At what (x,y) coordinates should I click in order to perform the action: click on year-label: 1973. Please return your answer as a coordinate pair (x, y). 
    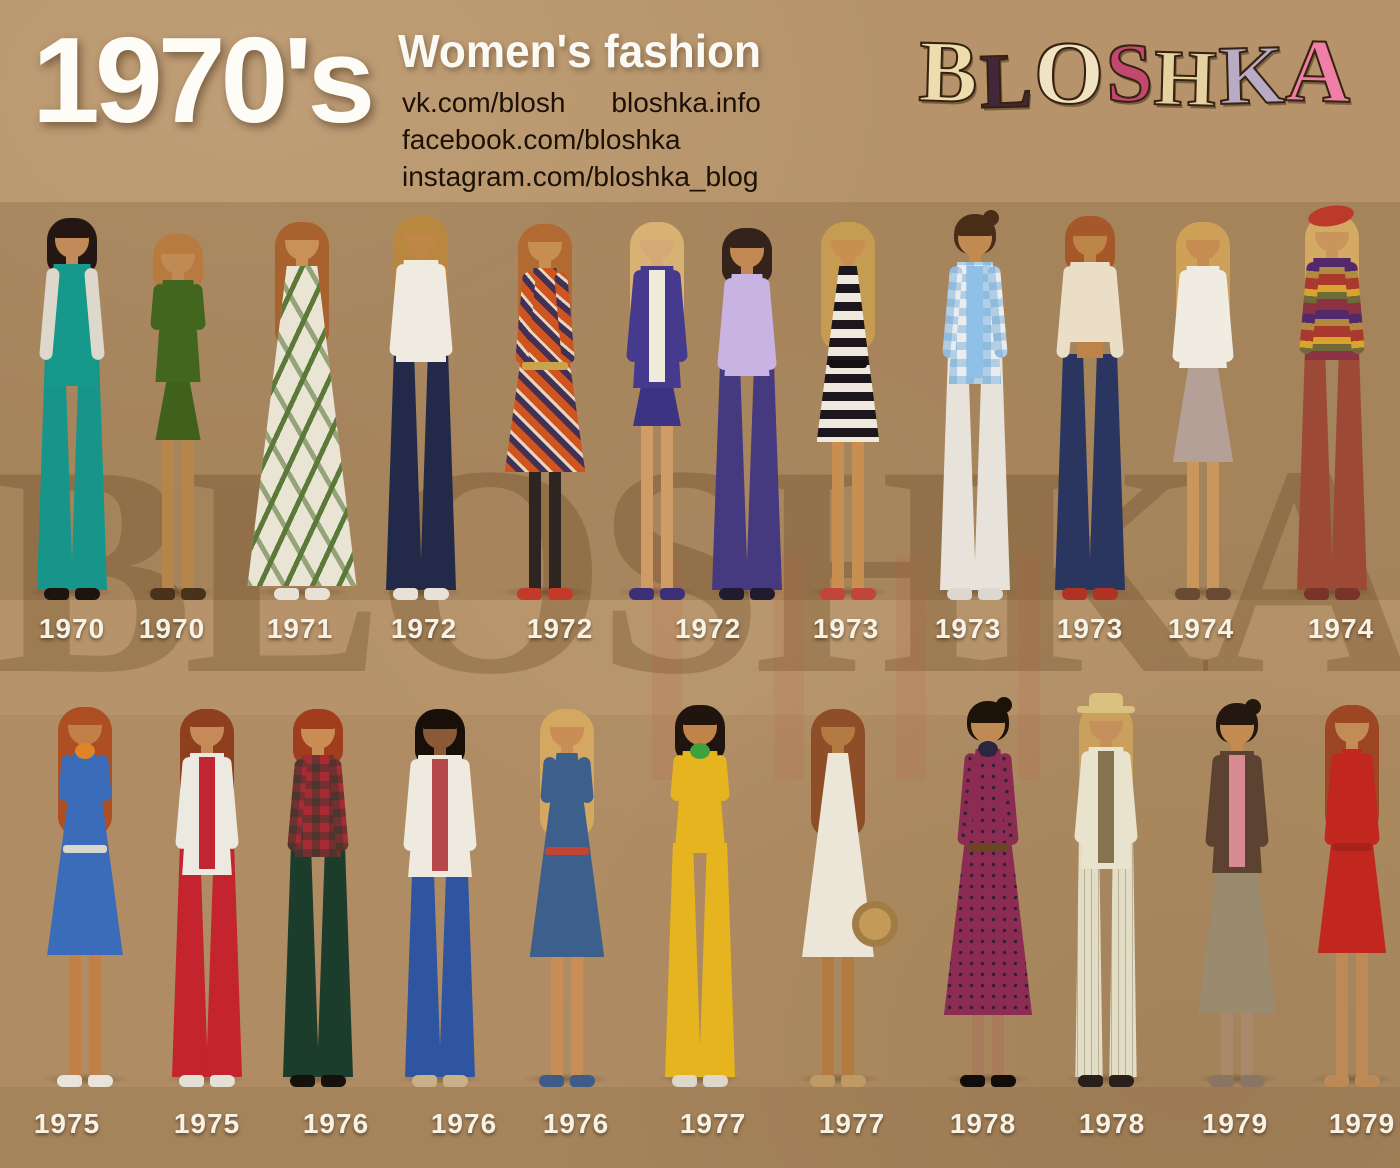
    Looking at the image, I should click on (968, 628).